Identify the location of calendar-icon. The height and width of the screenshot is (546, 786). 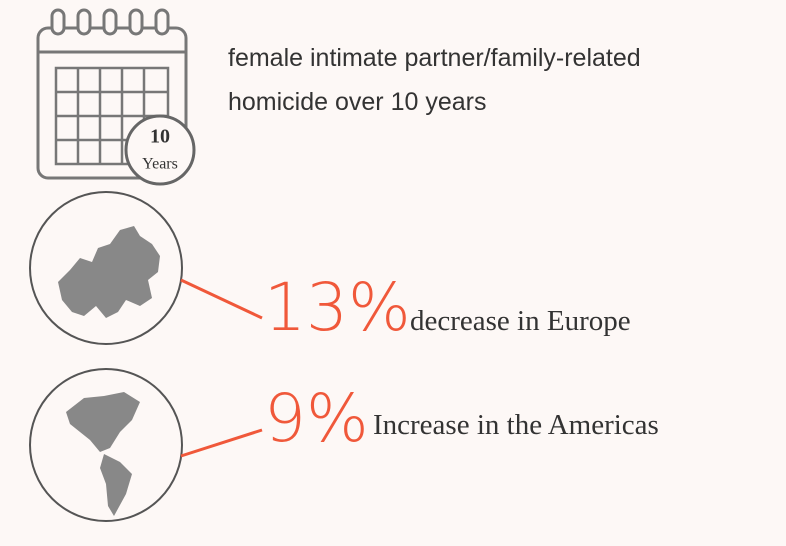
(116, 97).